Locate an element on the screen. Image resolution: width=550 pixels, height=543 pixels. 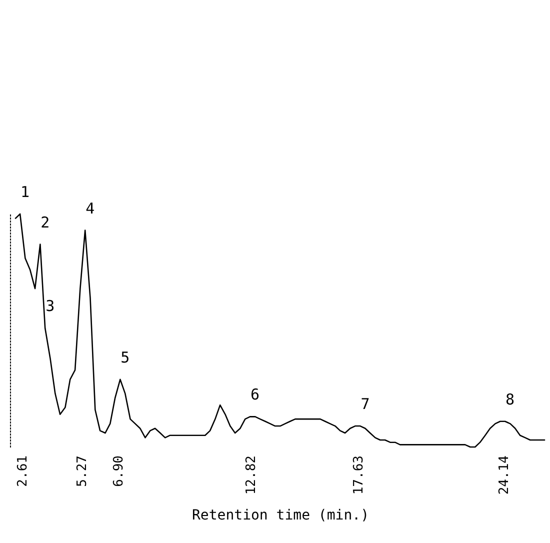
annotation: 6 is located at coordinates (255, 395).